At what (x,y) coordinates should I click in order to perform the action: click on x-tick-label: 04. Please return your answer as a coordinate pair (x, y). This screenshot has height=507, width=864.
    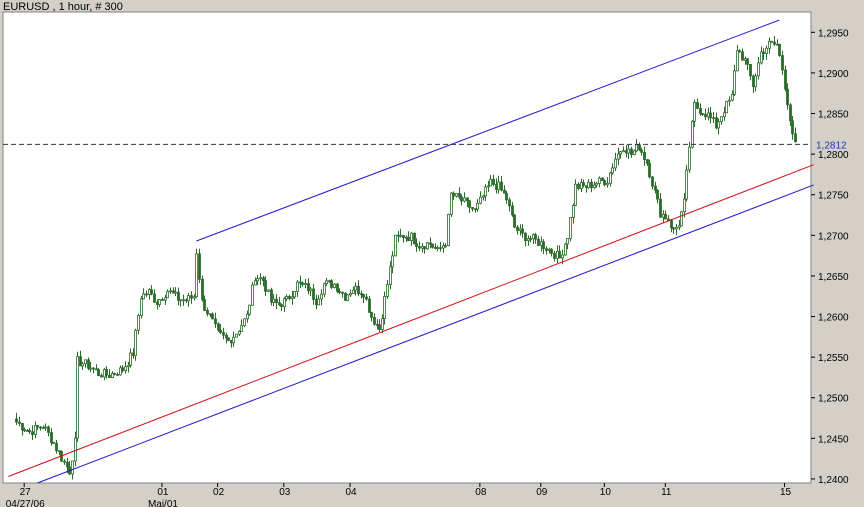
    Looking at the image, I should click on (351, 492).